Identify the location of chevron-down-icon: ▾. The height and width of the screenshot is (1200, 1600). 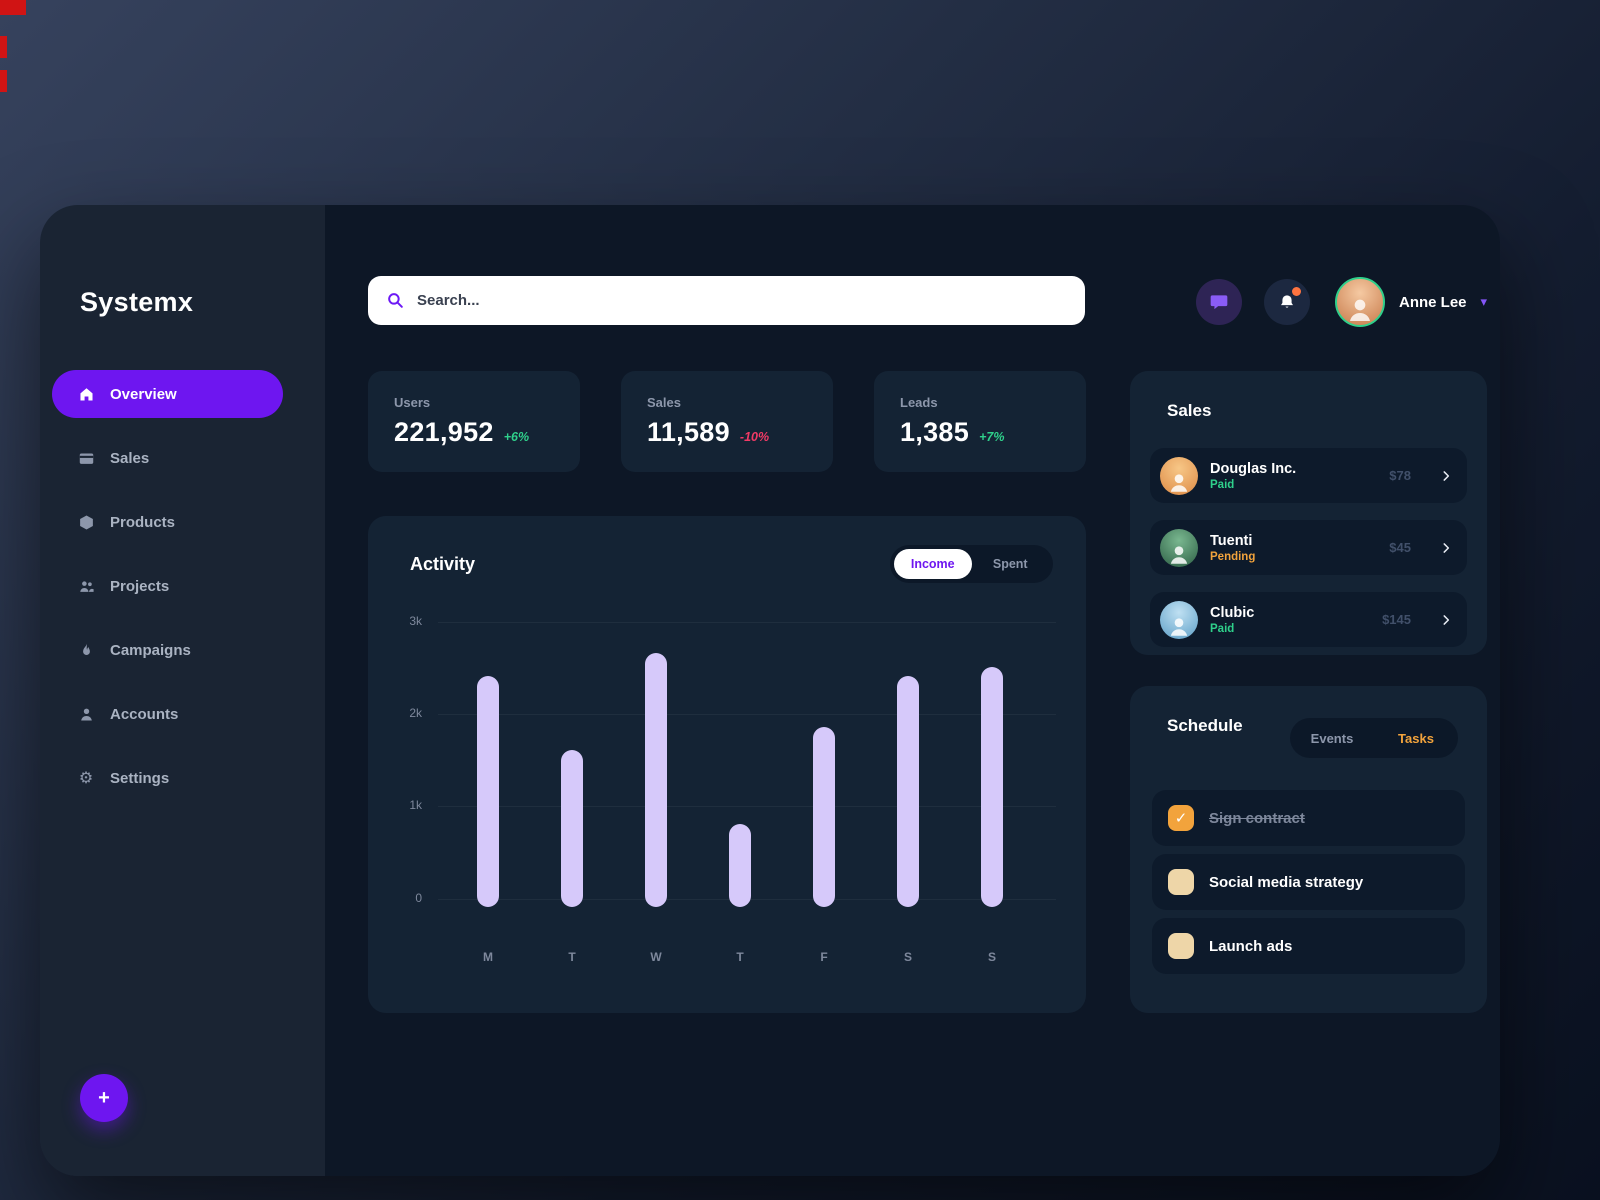
(1484, 302).